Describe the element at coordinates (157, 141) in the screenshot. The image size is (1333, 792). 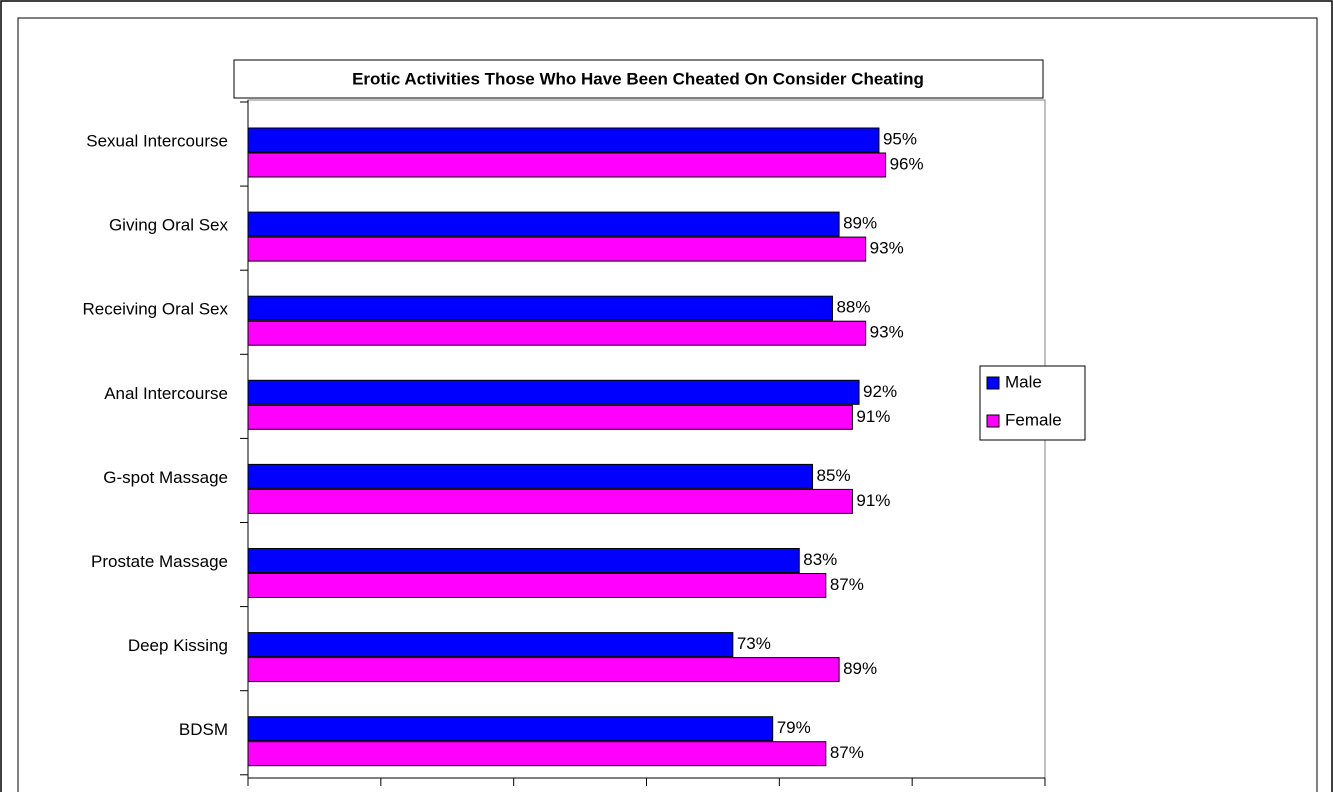
I see `y-tick-label: Sexual Intercourse` at that location.